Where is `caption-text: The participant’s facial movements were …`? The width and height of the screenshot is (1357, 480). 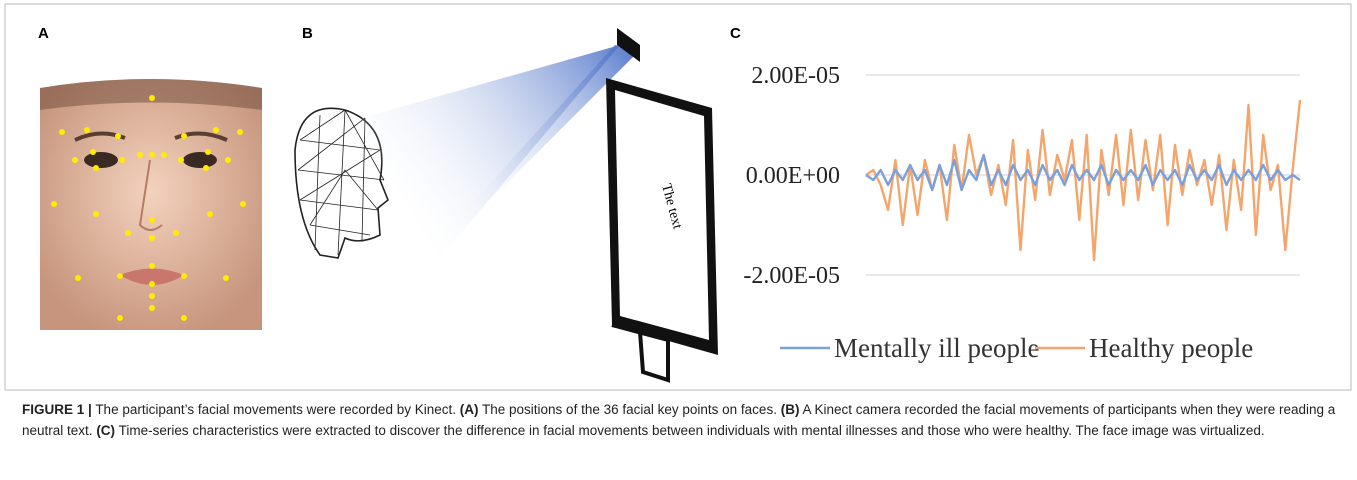 caption-text: The participant’s facial movements were … is located at coordinates (275, 409).